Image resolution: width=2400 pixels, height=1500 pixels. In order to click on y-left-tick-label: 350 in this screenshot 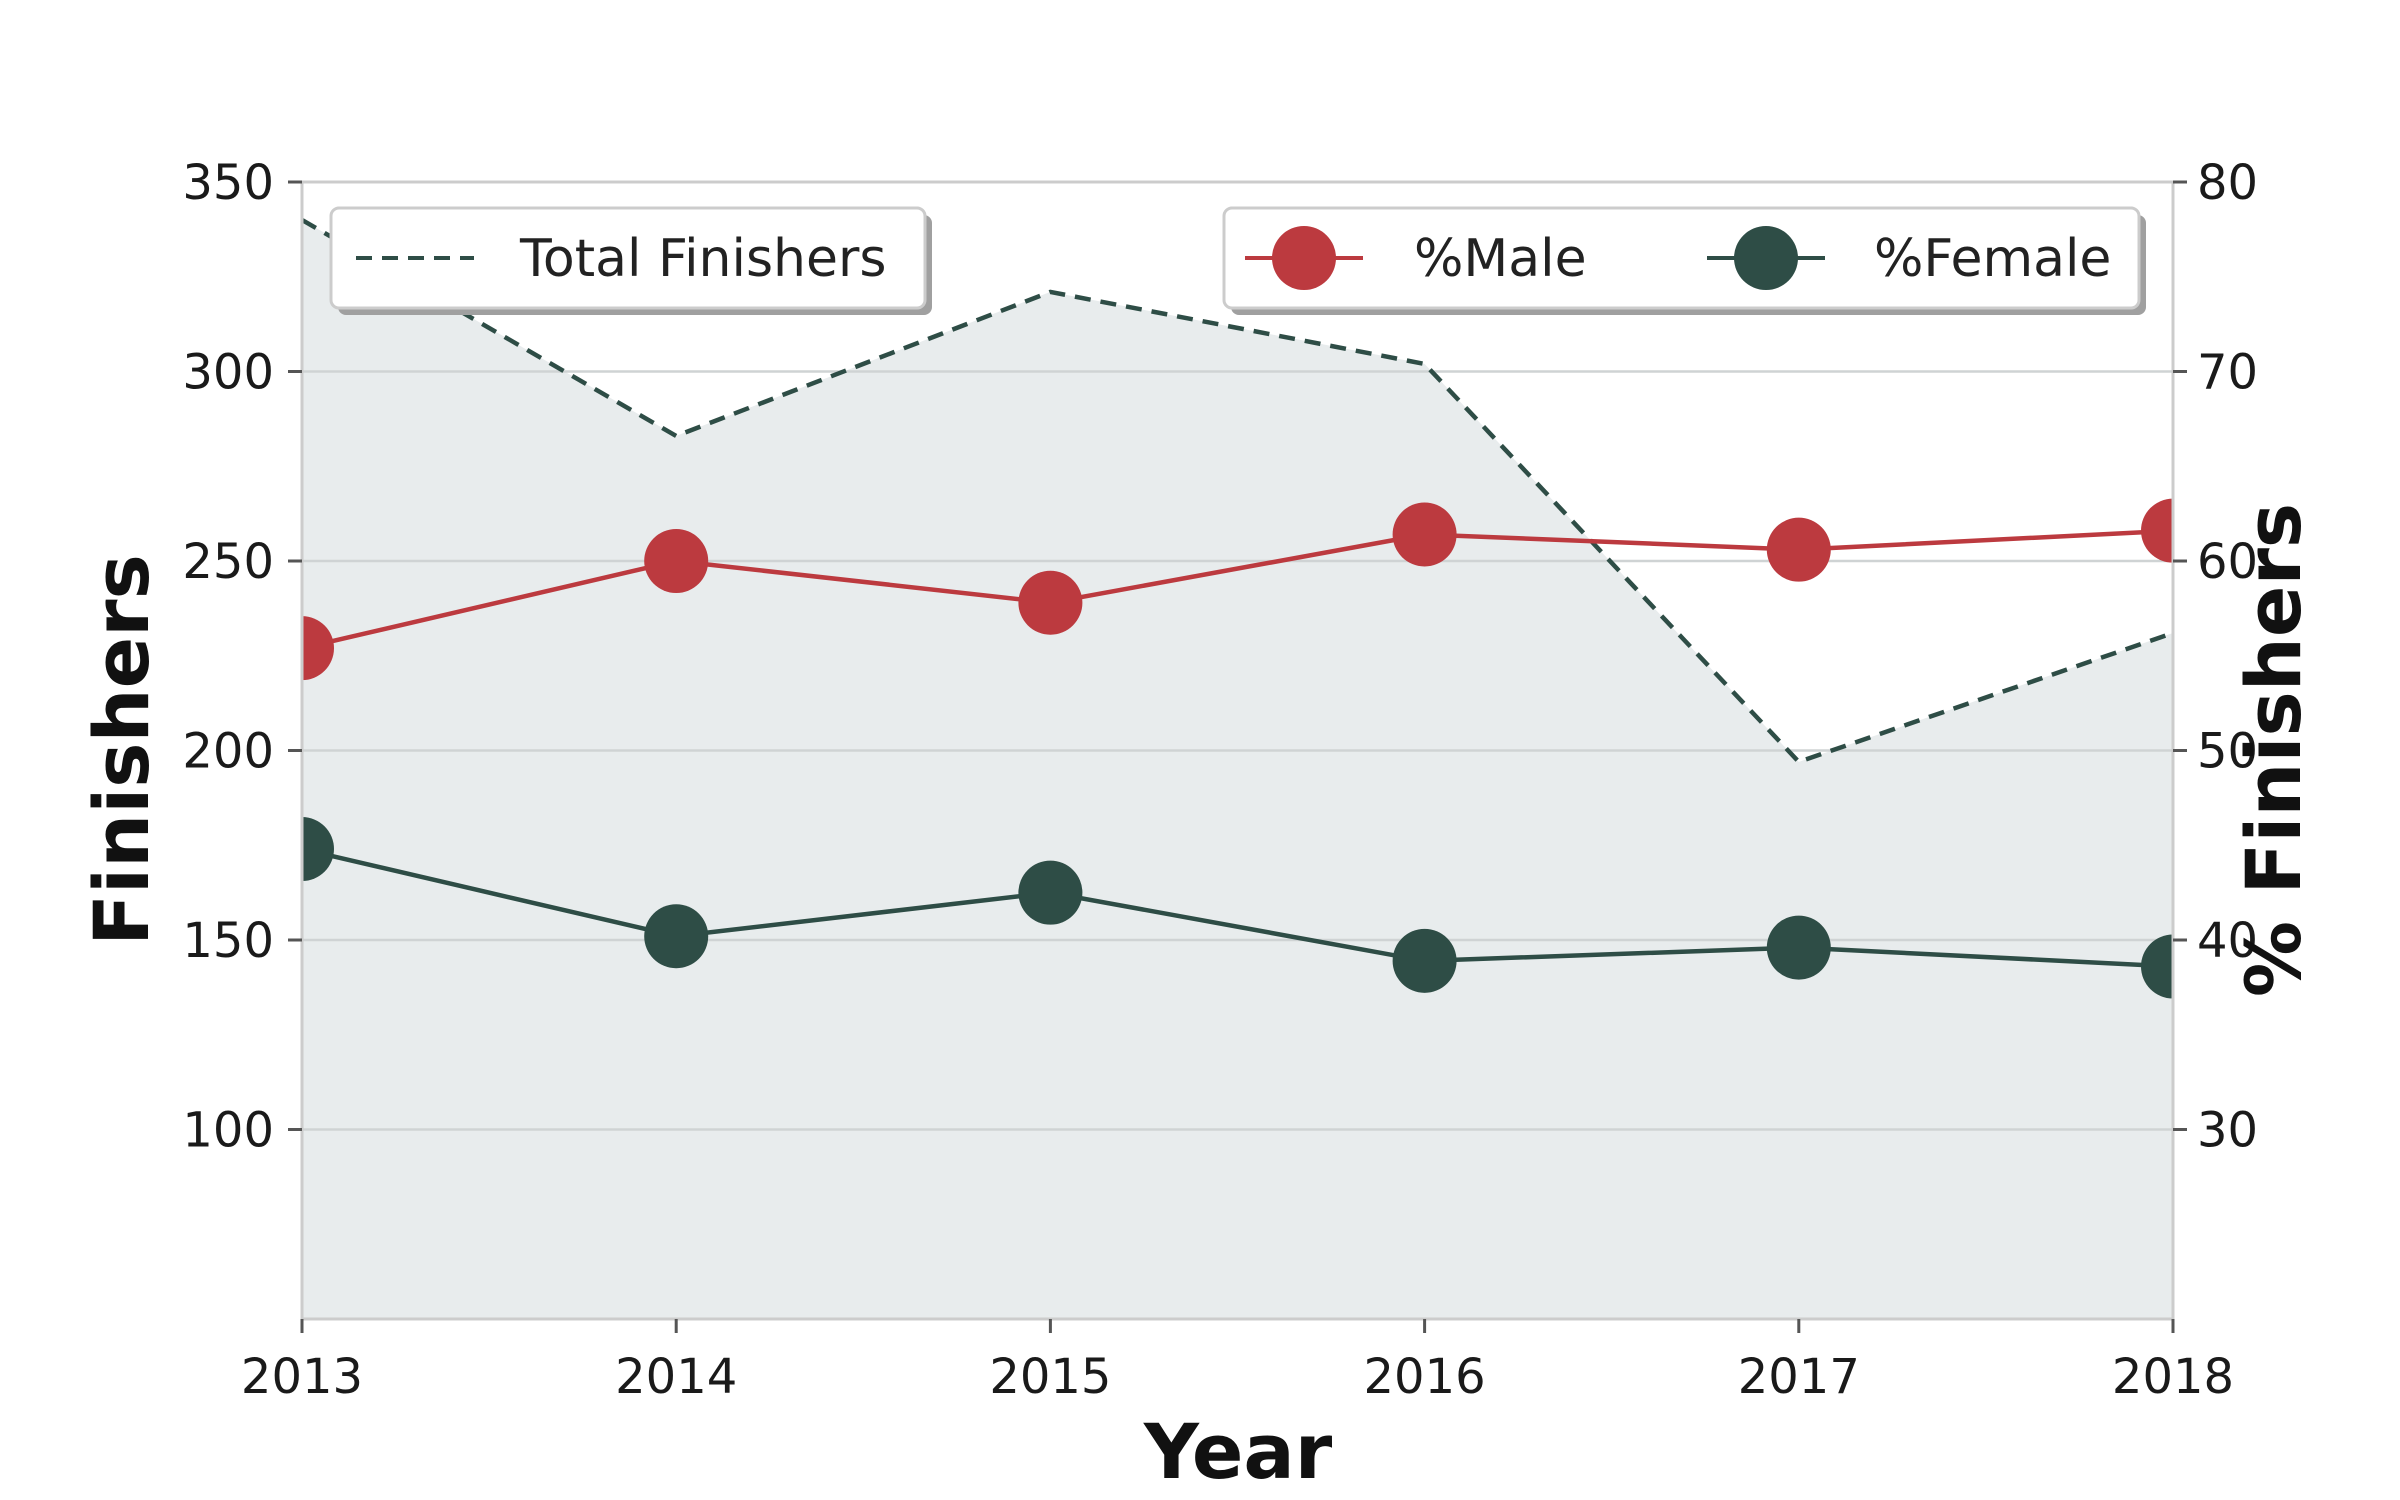, I will do `click(228, 183)`.